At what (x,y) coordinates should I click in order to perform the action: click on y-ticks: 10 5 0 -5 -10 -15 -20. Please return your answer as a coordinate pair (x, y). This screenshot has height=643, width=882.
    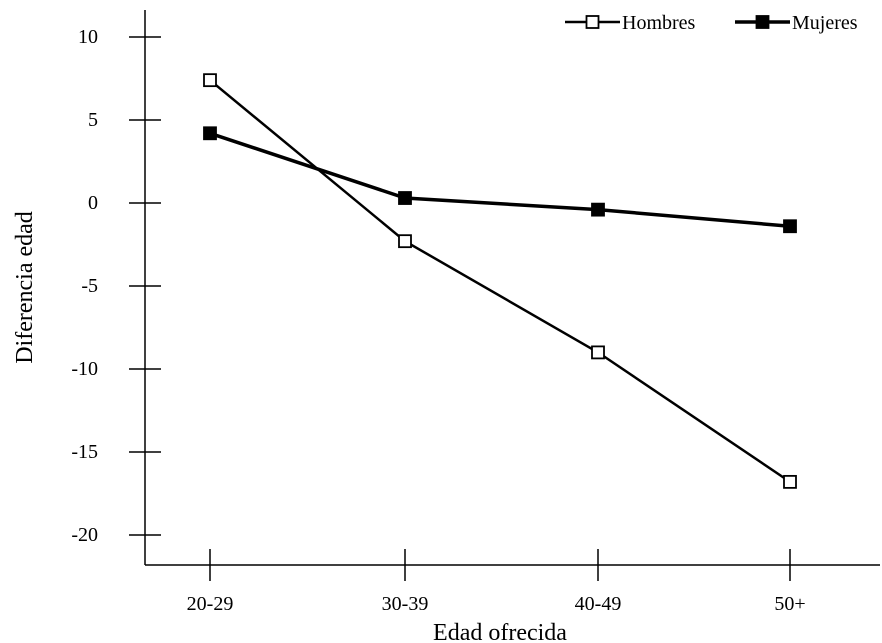
    Looking at the image, I should click on (116, 286).